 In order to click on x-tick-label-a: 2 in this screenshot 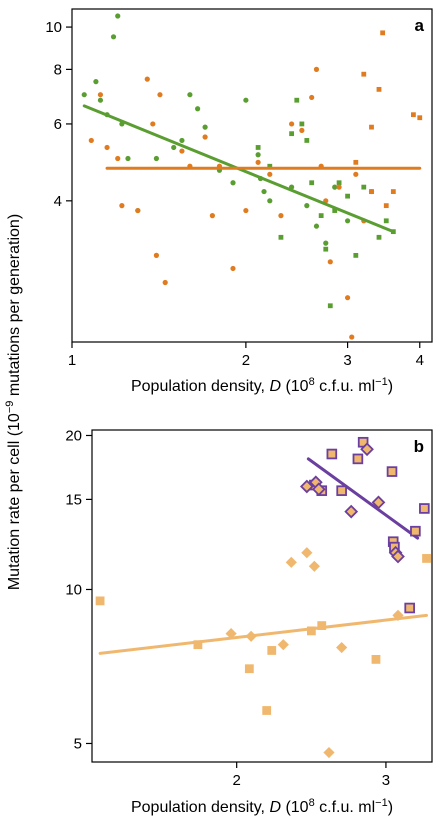, I will do `click(246, 360)`.